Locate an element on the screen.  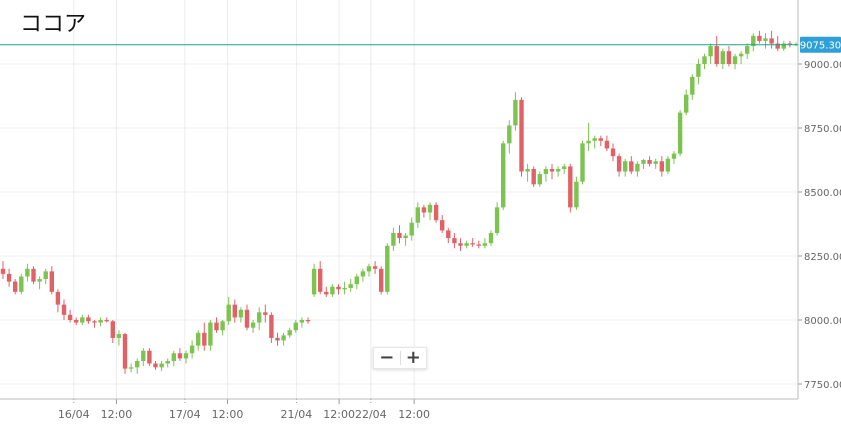
zoom-out-button: − is located at coordinates (387, 357).